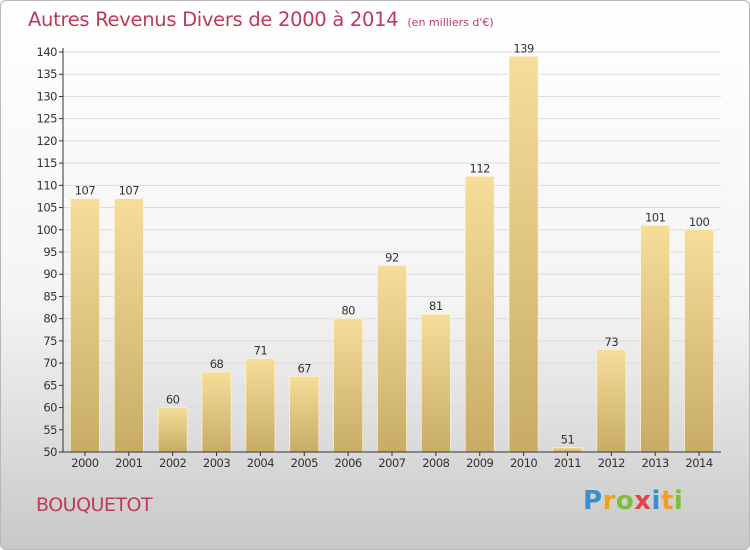  I want to click on x-tick-label: 2014, so click(698, 463).